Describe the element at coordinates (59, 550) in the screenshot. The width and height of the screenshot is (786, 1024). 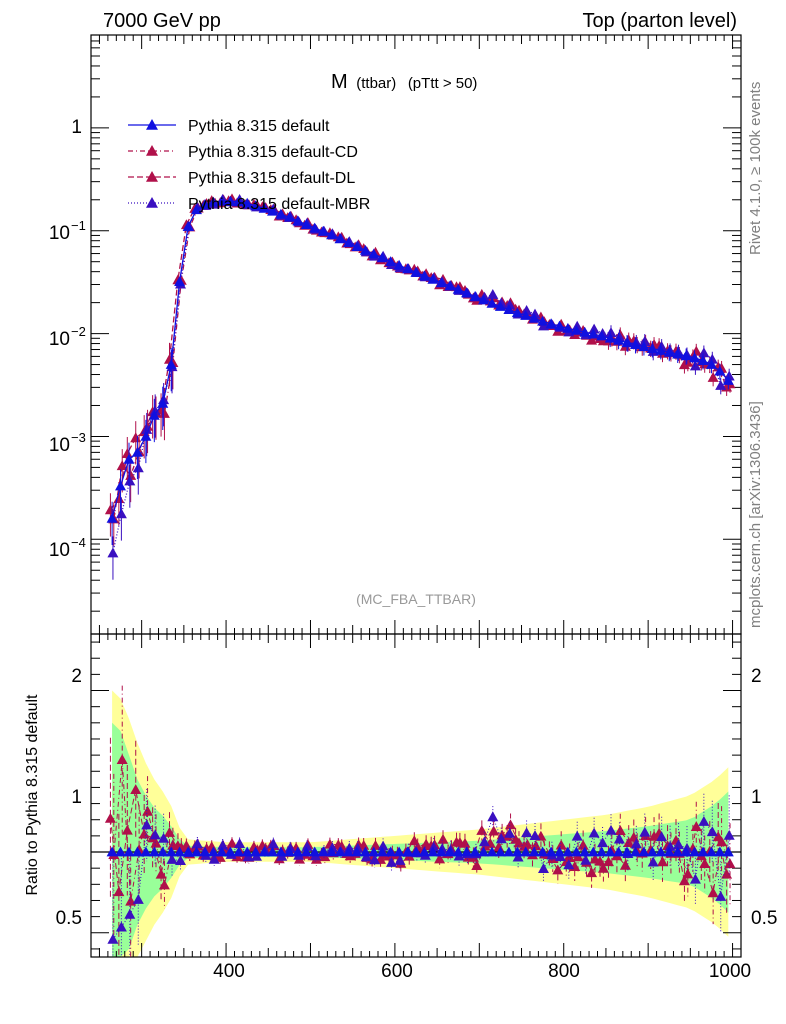
I see `y-tick-1e-4: 10` at that location.